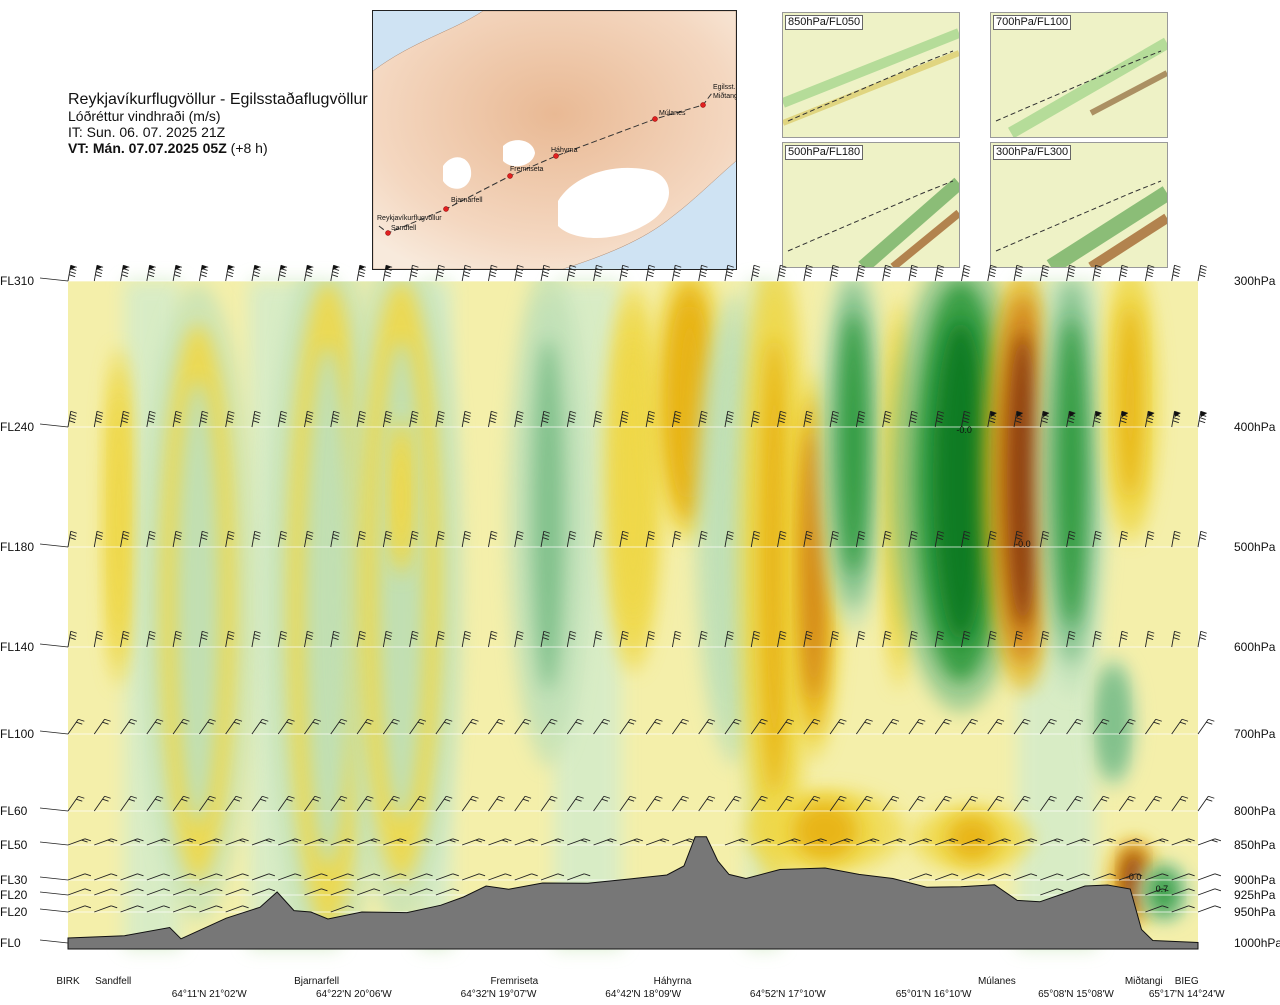 This screenshot has height=1005, width=1280. What do you see at coordinates (655, 119) in the screenshot?
I see `map-point-mulanes` at bounding box center [655, 119].